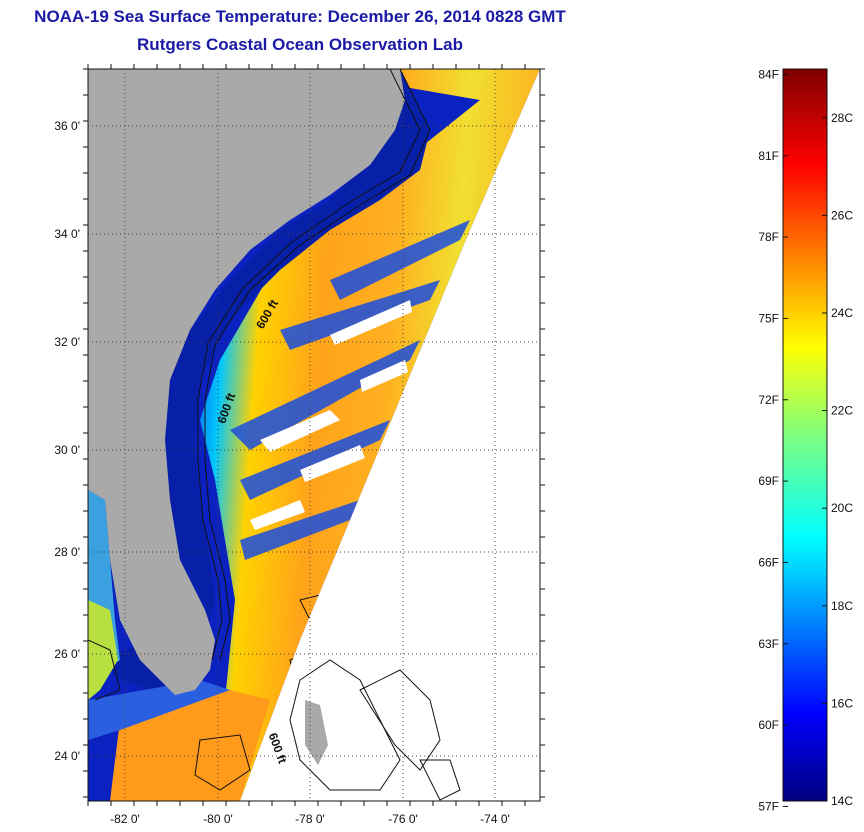 The width and height of the screenshot is (864, 832). Describe the element at coordinates (768, 237) in the screenshot. I see `colorbar-f-label: 78F` at that location.